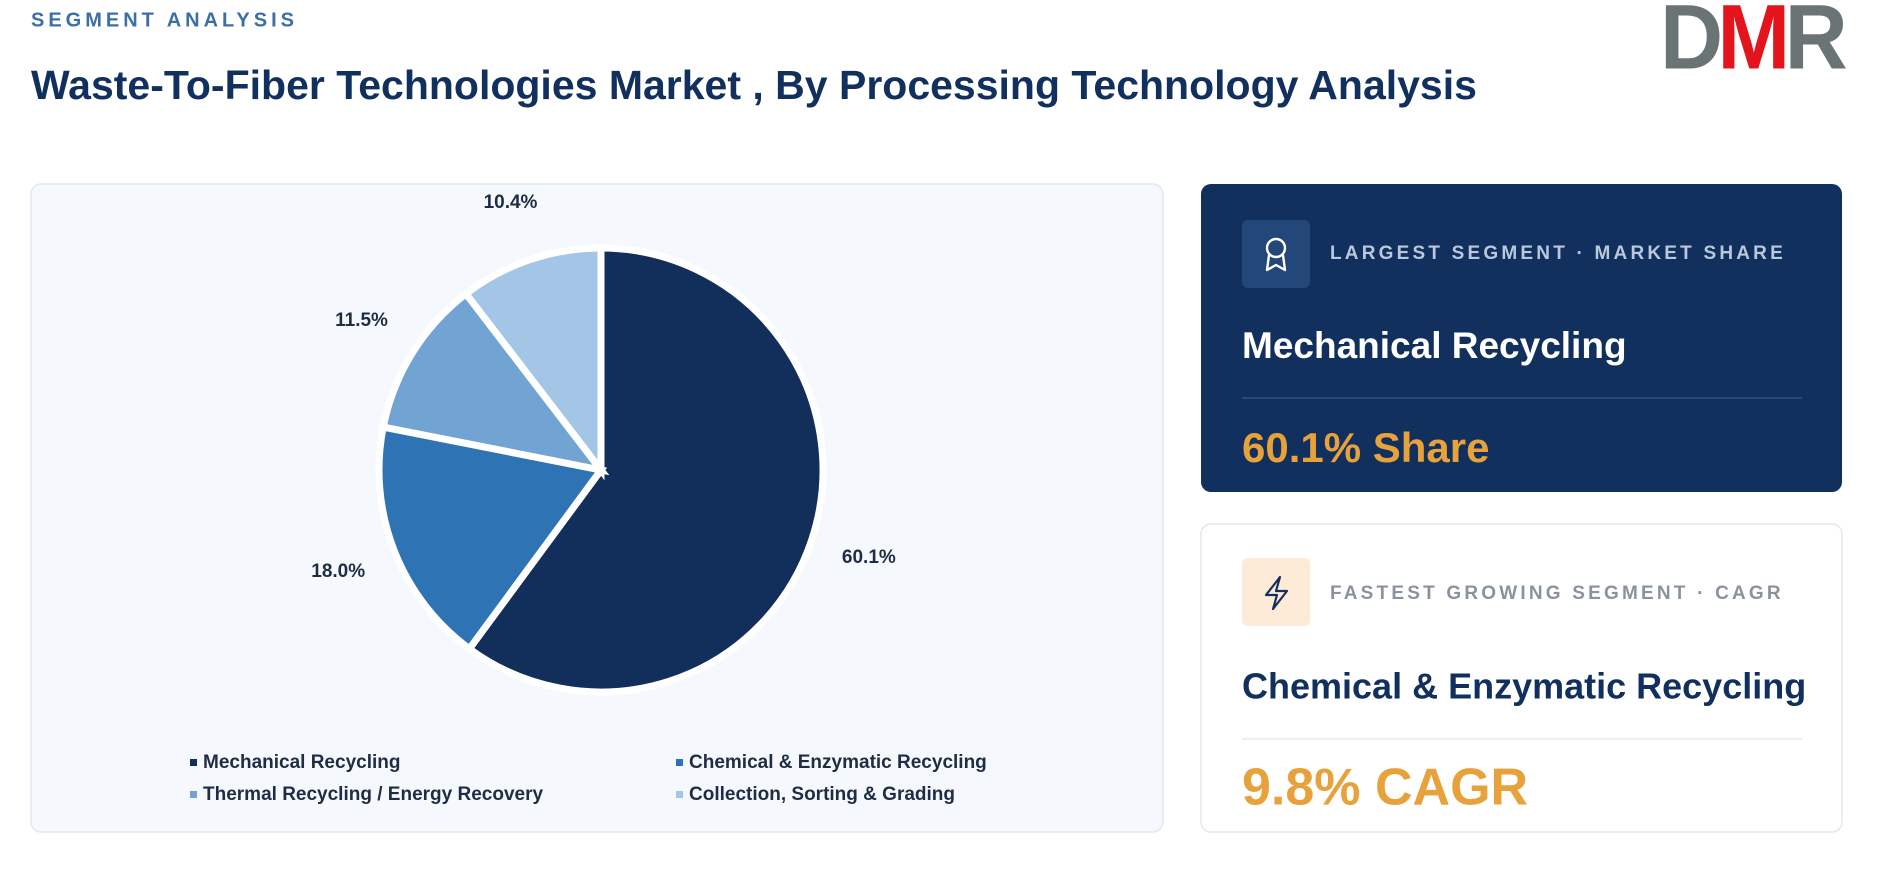  Describe the element at coordinates (822, 794) in the screenshot. I see `legend-label: Collection, Sorting & Grading` at that location.